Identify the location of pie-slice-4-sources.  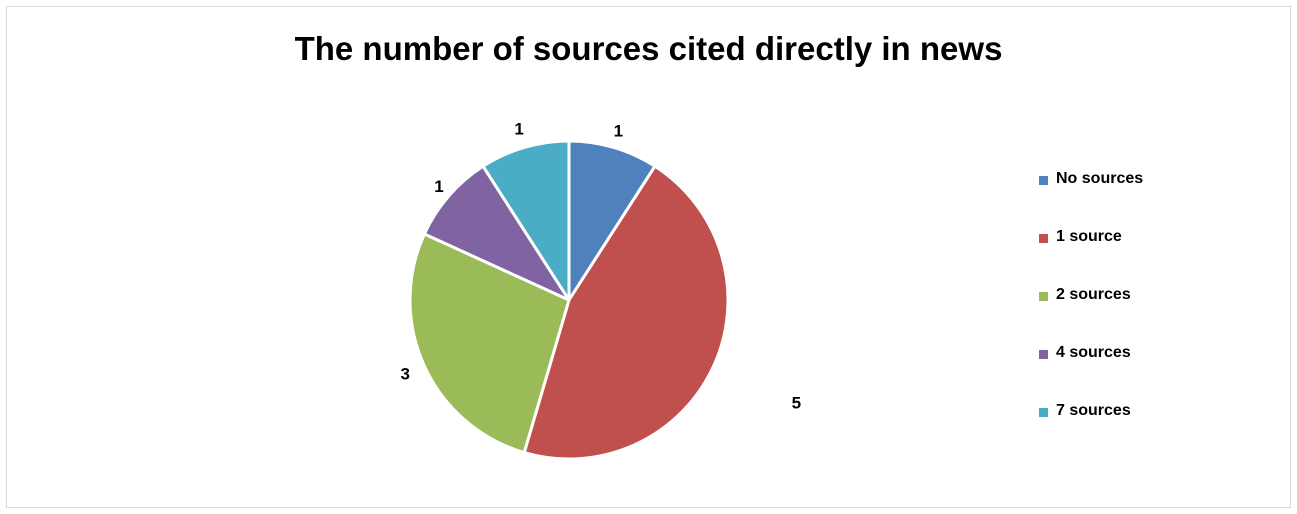
(496, 233).